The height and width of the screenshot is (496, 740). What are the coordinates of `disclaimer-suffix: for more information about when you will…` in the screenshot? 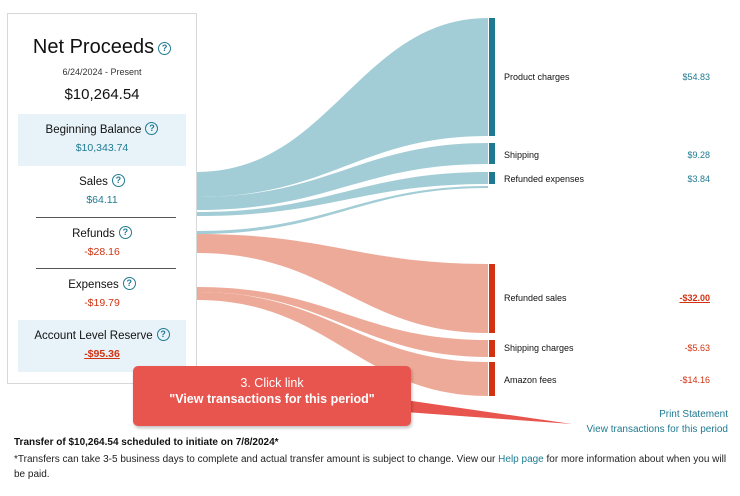 It's located at (370, 467).